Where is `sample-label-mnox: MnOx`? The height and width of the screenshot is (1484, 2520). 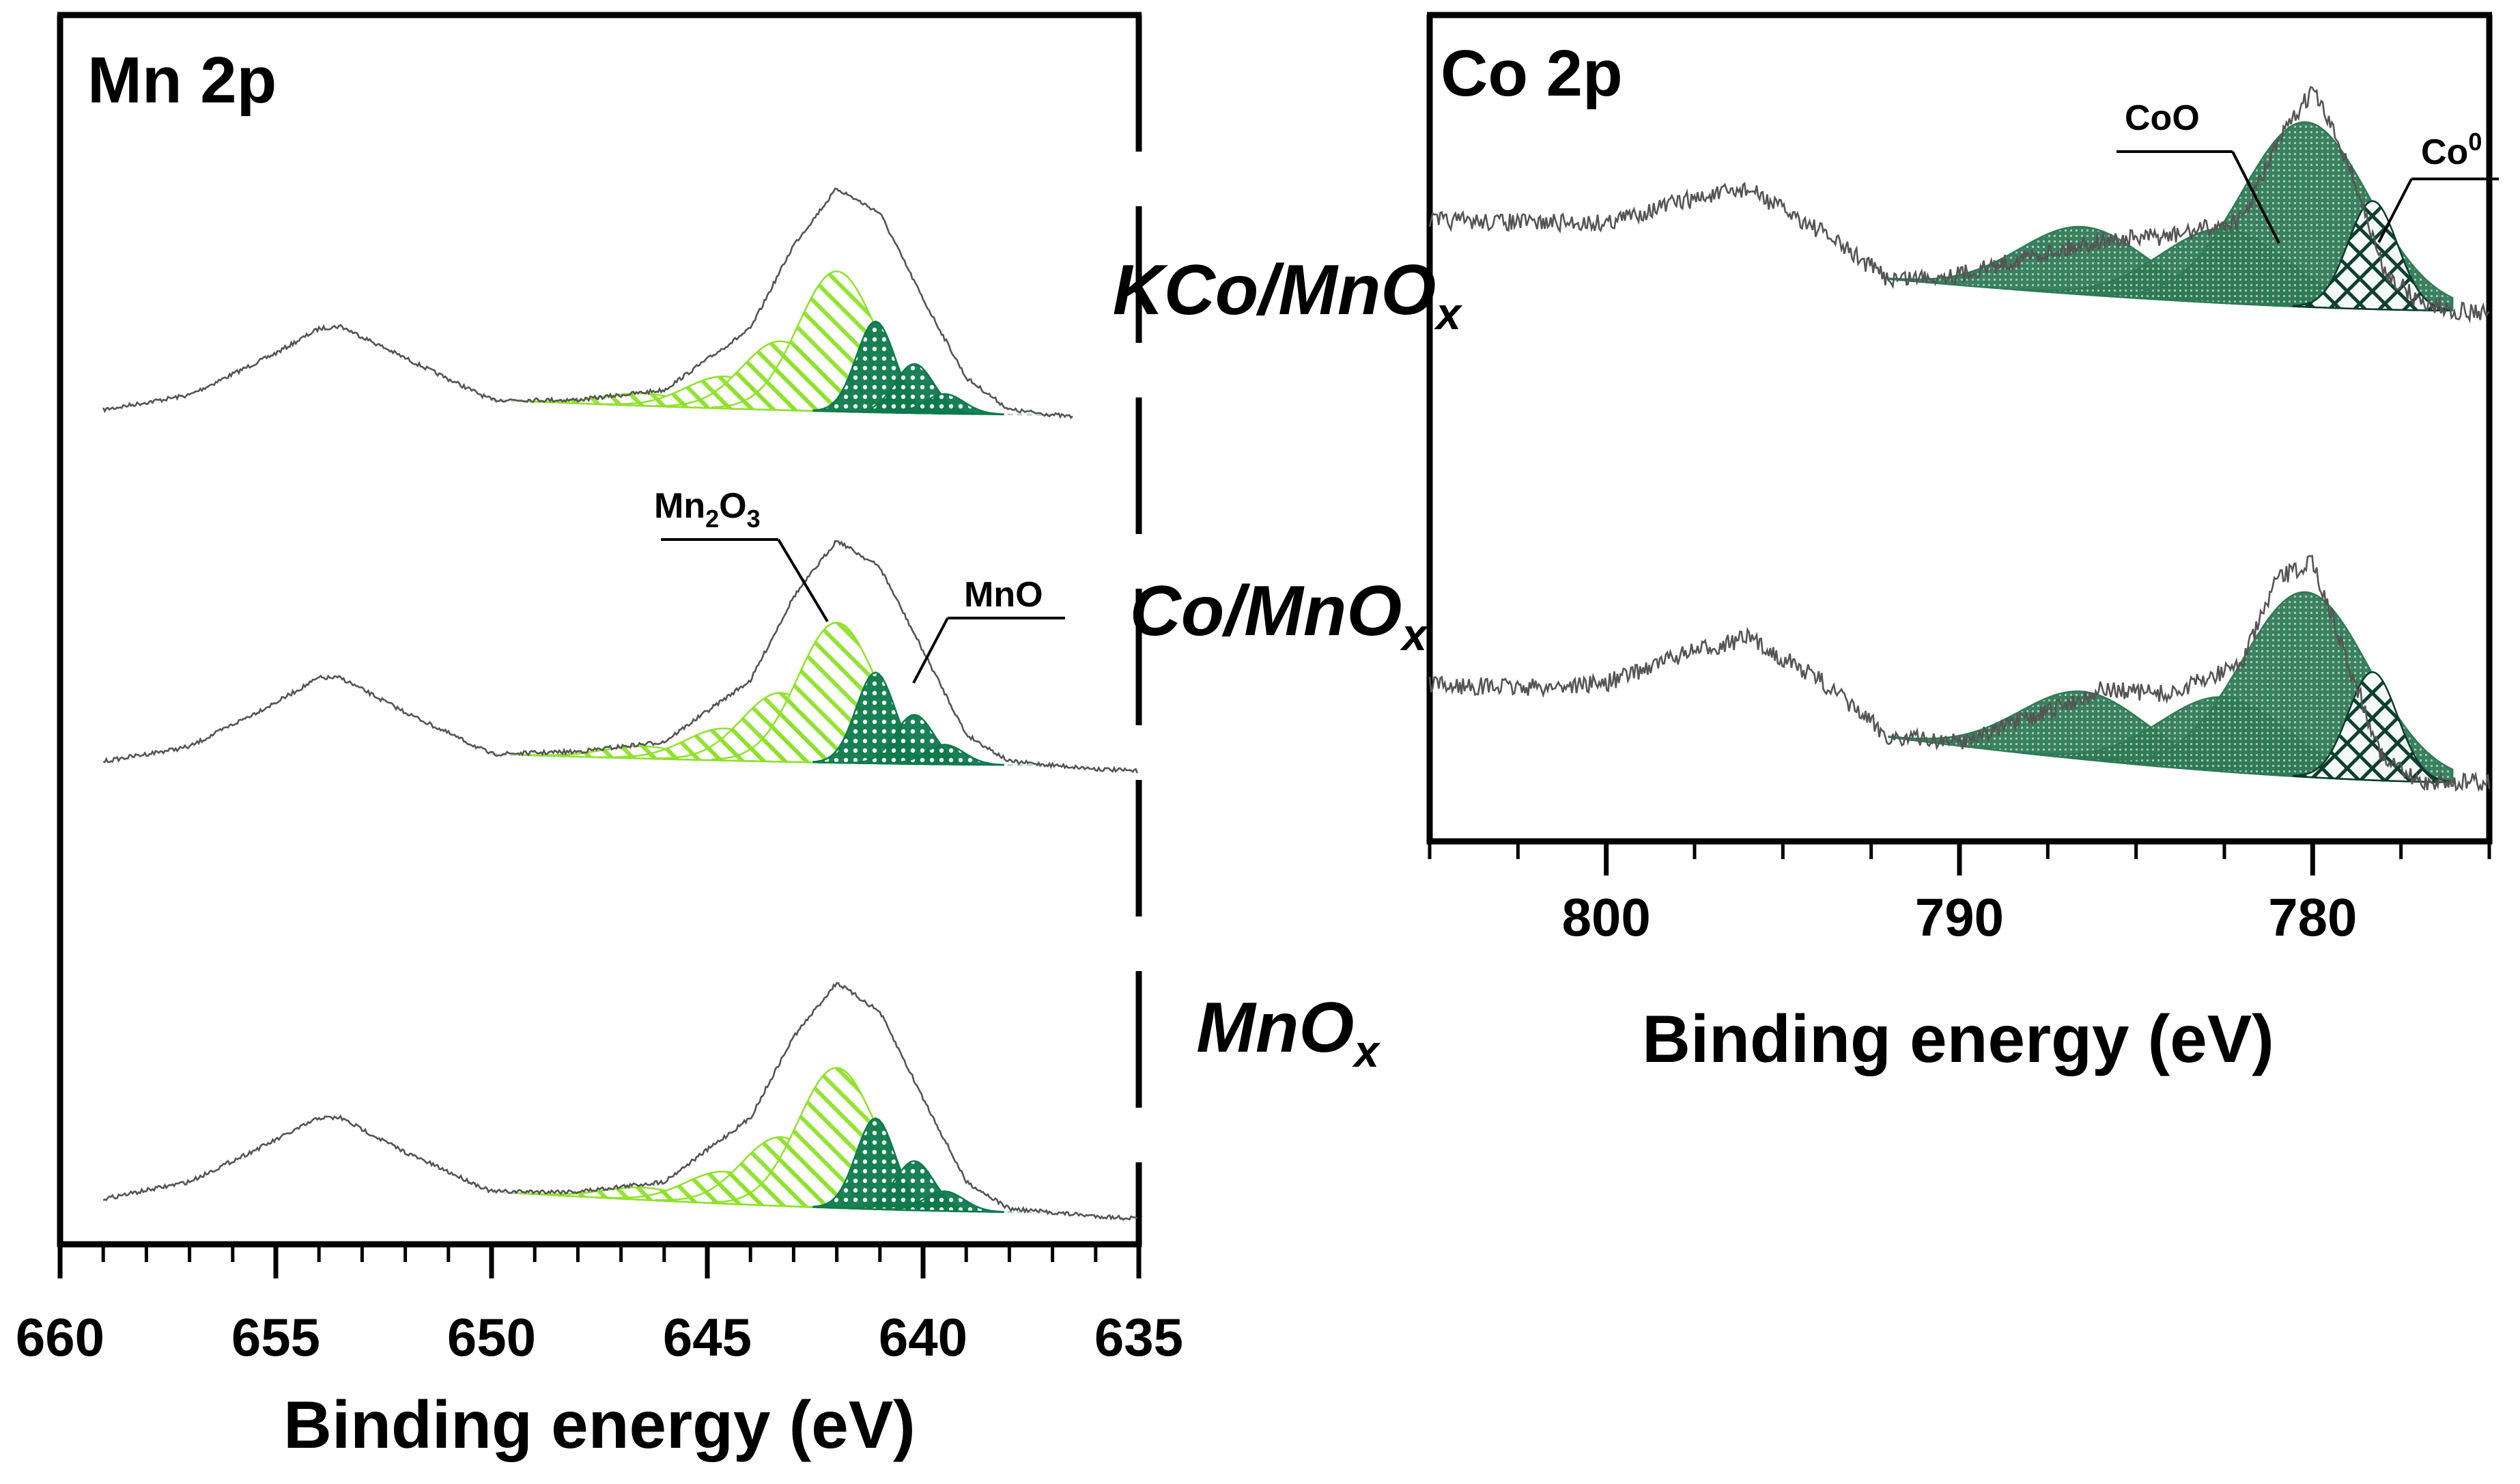
sample-label-mnox: MnOx is located at coordinates (1288, 1032).